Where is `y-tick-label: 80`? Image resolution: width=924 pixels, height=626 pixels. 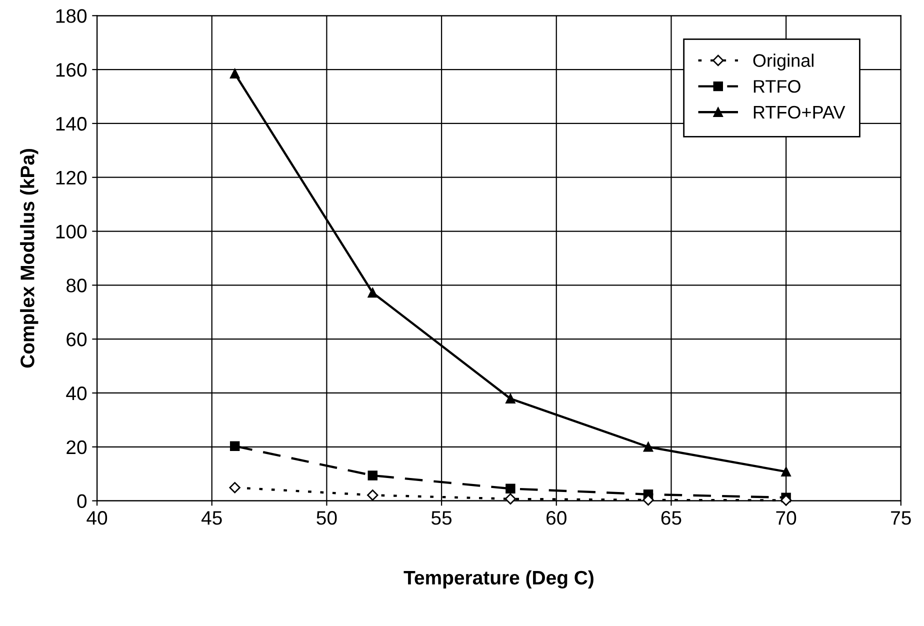
y-tick-label: 80 is located at coordinates (76, 285).